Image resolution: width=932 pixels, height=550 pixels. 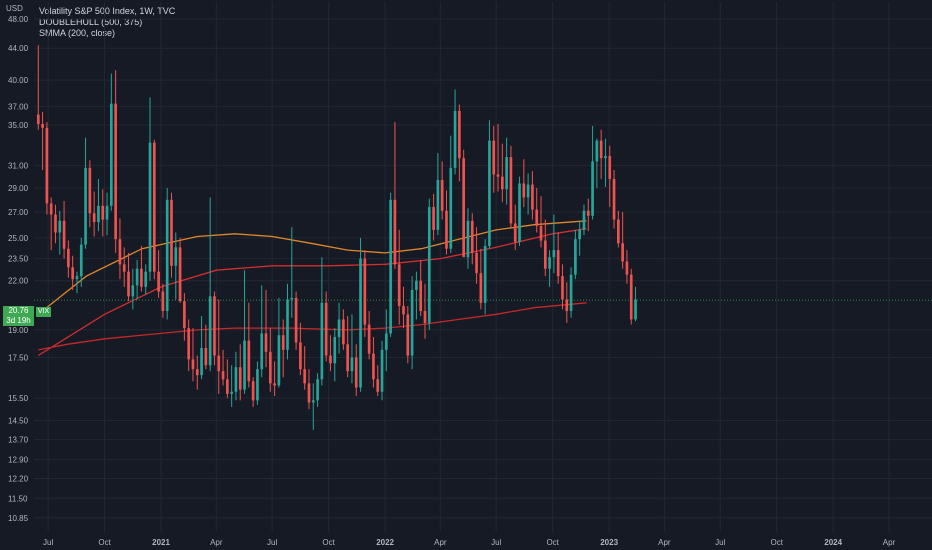 What do you see at coordinates (91, 22) in the screenshot?
I see `indicator-doublehull: DOUBLEHULL (500, 375)` at bounding box center [91, 22].